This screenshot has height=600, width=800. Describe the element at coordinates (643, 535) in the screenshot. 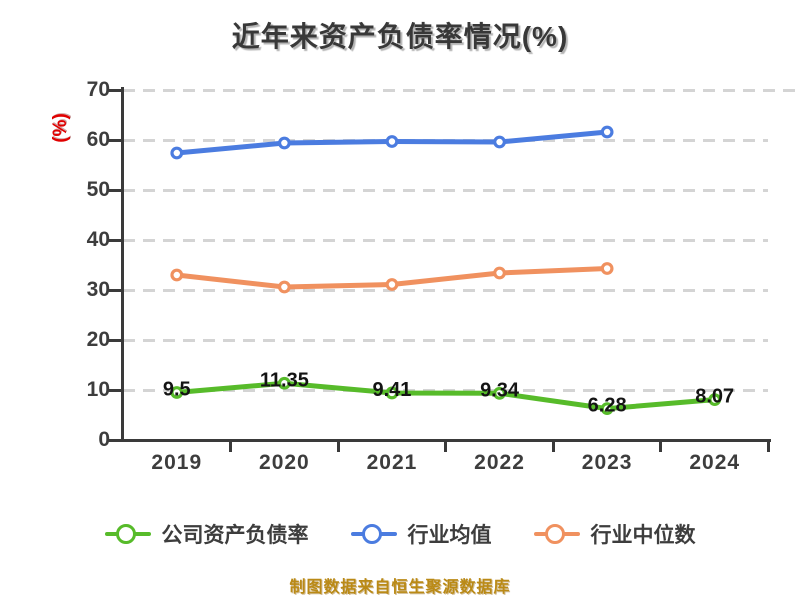

I see `legend-label-industry-median: 行业中位数` at that location.